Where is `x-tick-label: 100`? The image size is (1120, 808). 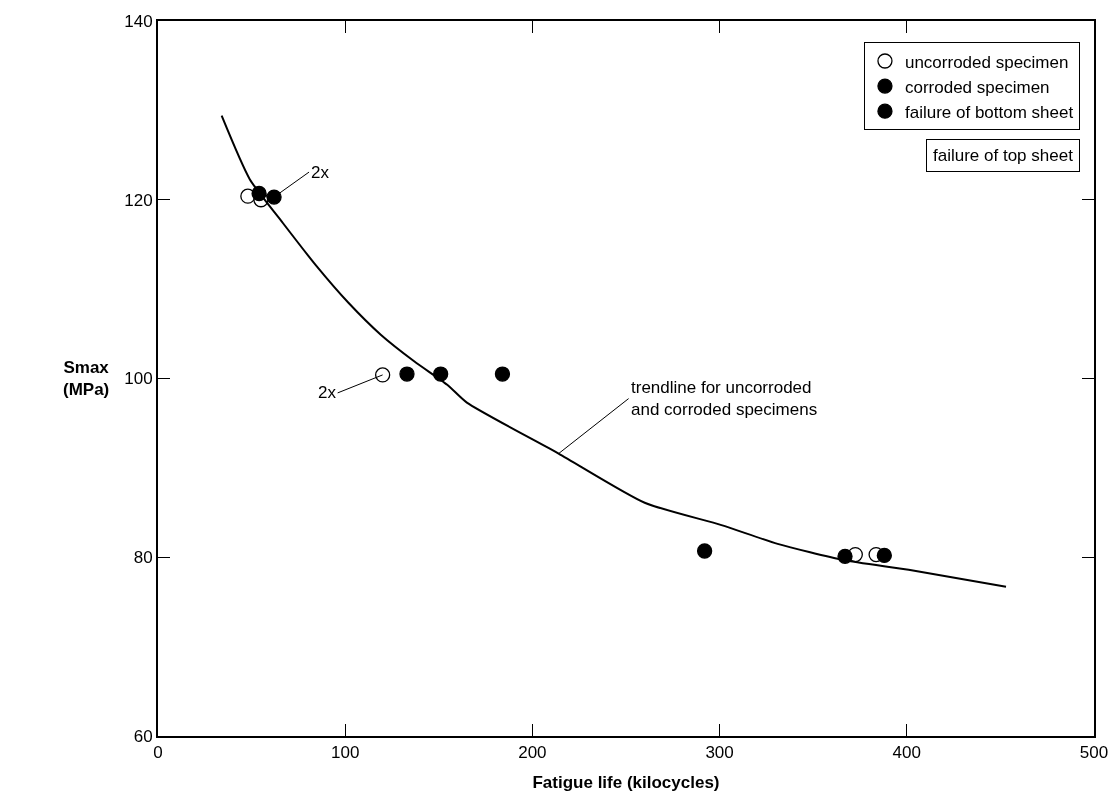
x-tick-label: 100 is located at coordinates (345, 753).